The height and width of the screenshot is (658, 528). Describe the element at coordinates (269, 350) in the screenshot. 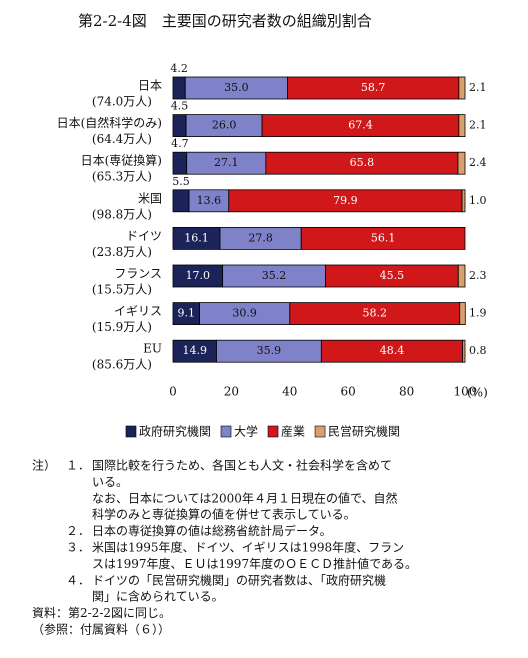

I see `value-label: 35.9` at that location.